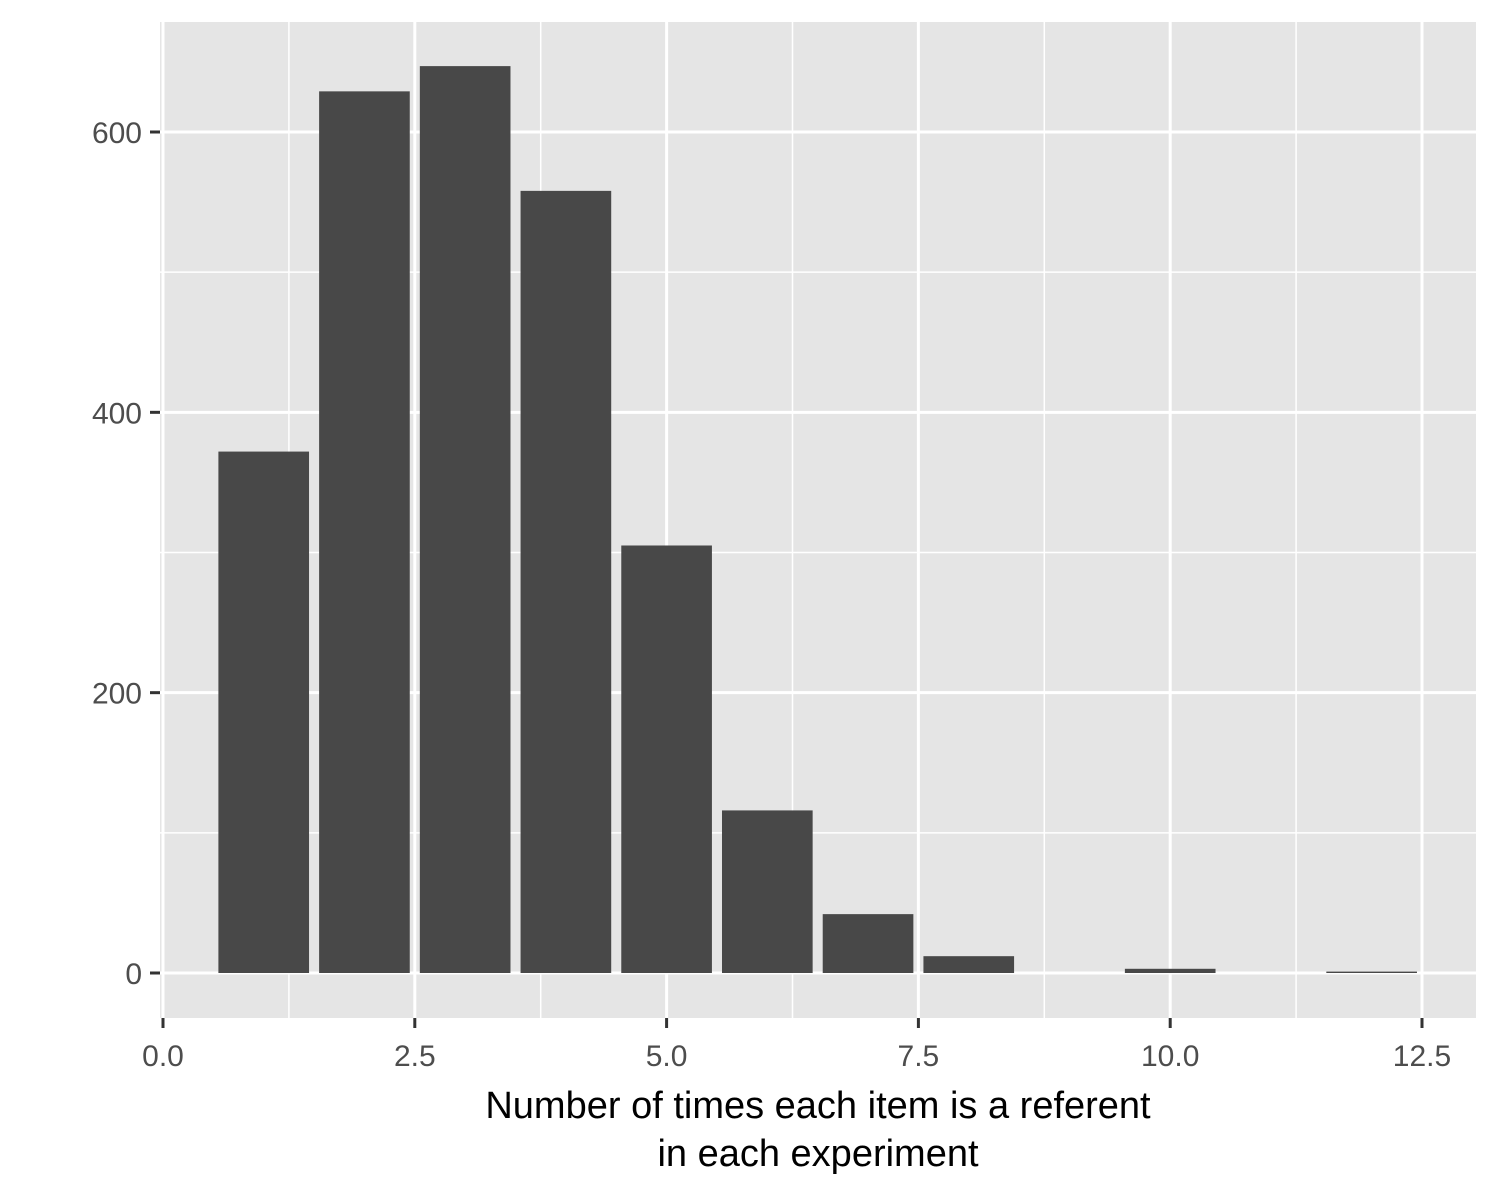 Image resolution: width=1500 pixels, height=1200 pixels. Describe the element at coordinates (796, 1045) in the screenshot. I see `x-axis: 0.0 2.5 5.0 7.5 10.0 12.5` at that location.